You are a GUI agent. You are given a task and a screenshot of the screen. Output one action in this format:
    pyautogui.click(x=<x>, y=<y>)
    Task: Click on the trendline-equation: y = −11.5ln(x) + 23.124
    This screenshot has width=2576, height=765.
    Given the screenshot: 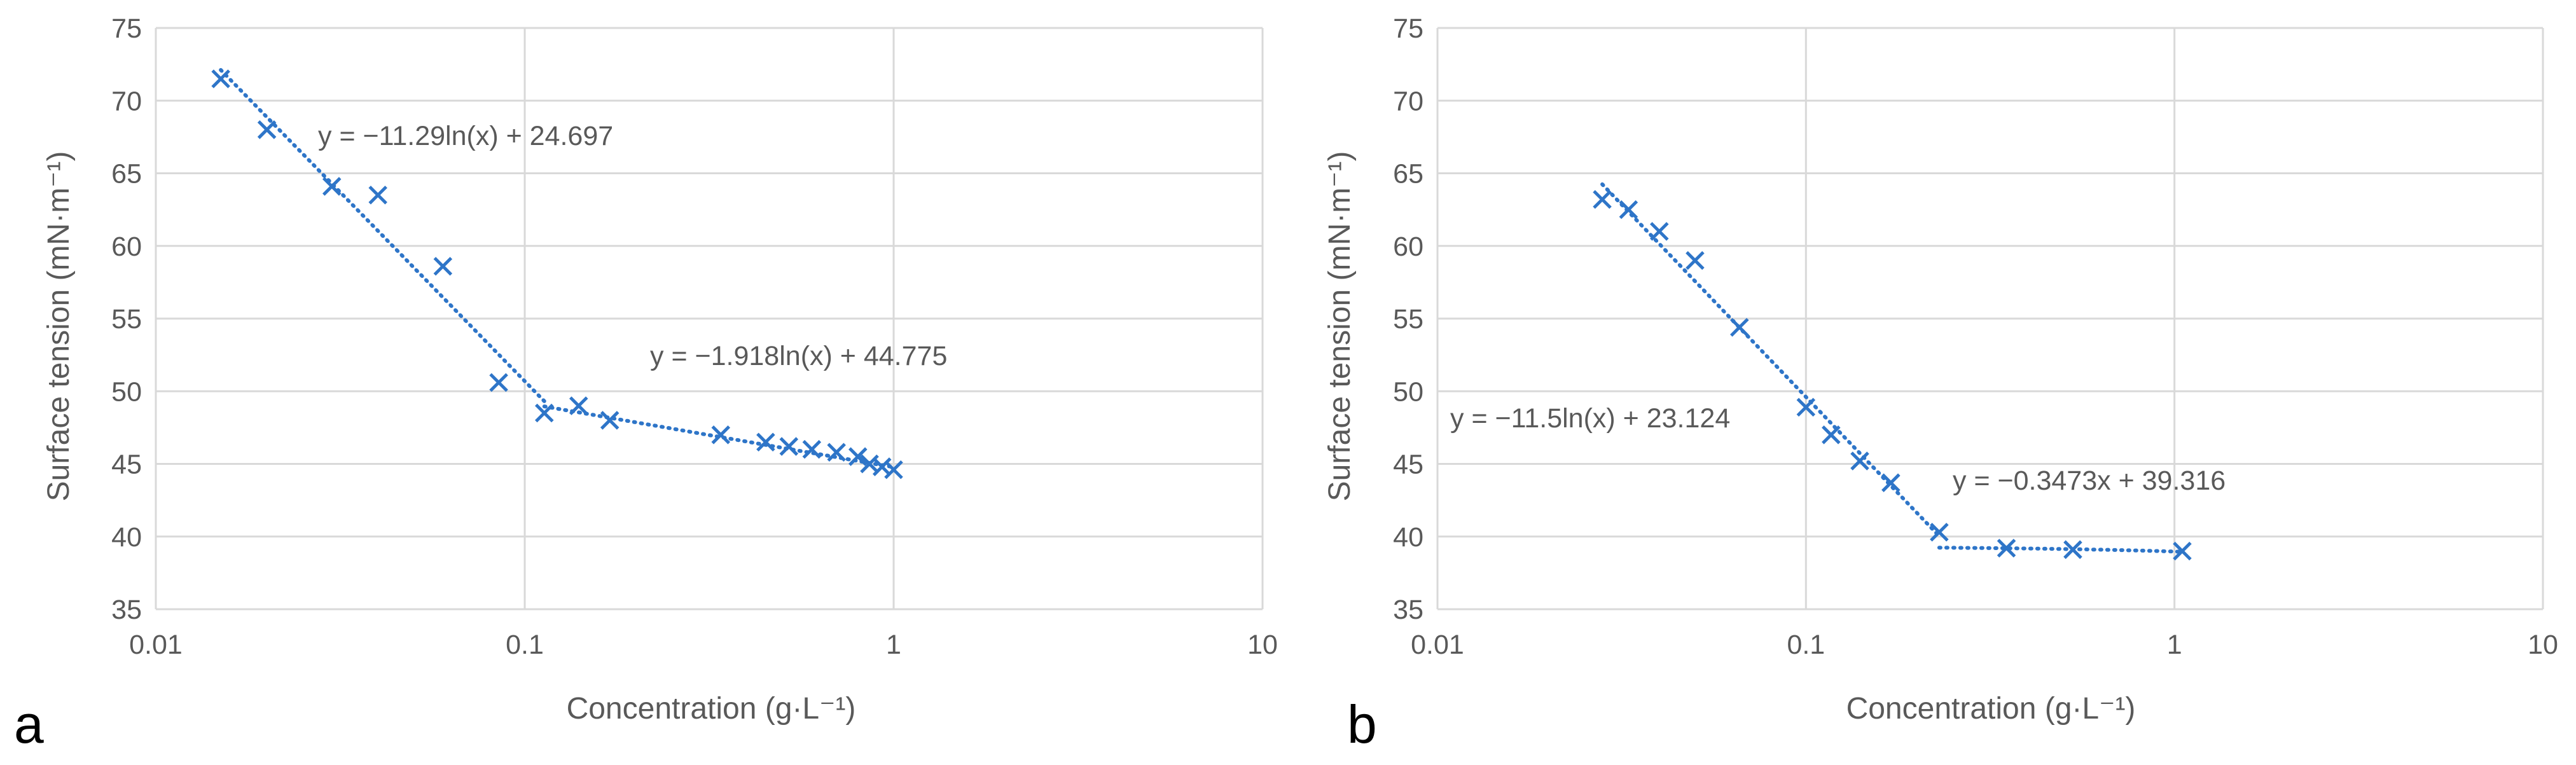 What is the action you would take?
    pyautogui.click(x=1590, y=418)
    